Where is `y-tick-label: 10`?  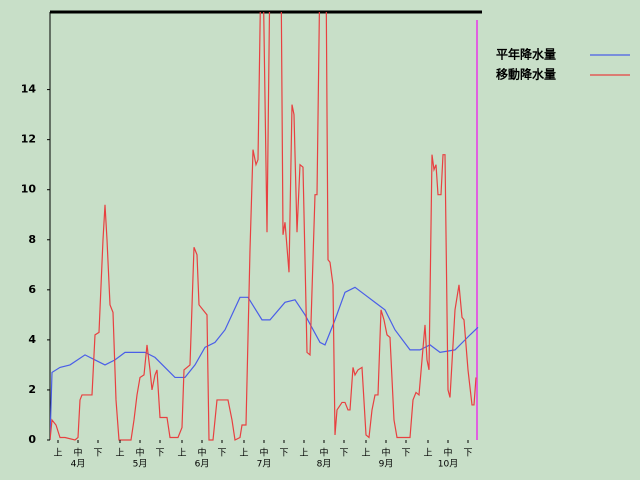
y-tick-label: 10 is located at coordinates (29, 189).